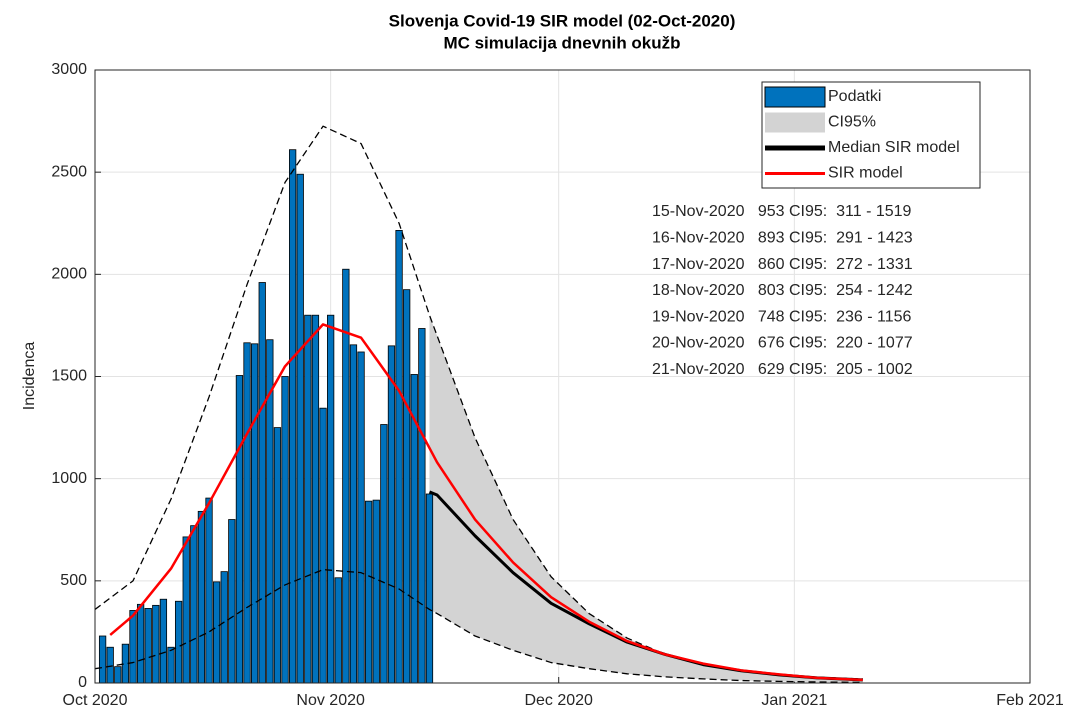 Image resolution: width=1074 pixels, height=713 pixels. Describe the element at coordinates (894, 147) in the screenshot. I see `legend-label: Median SIR model` at that location.